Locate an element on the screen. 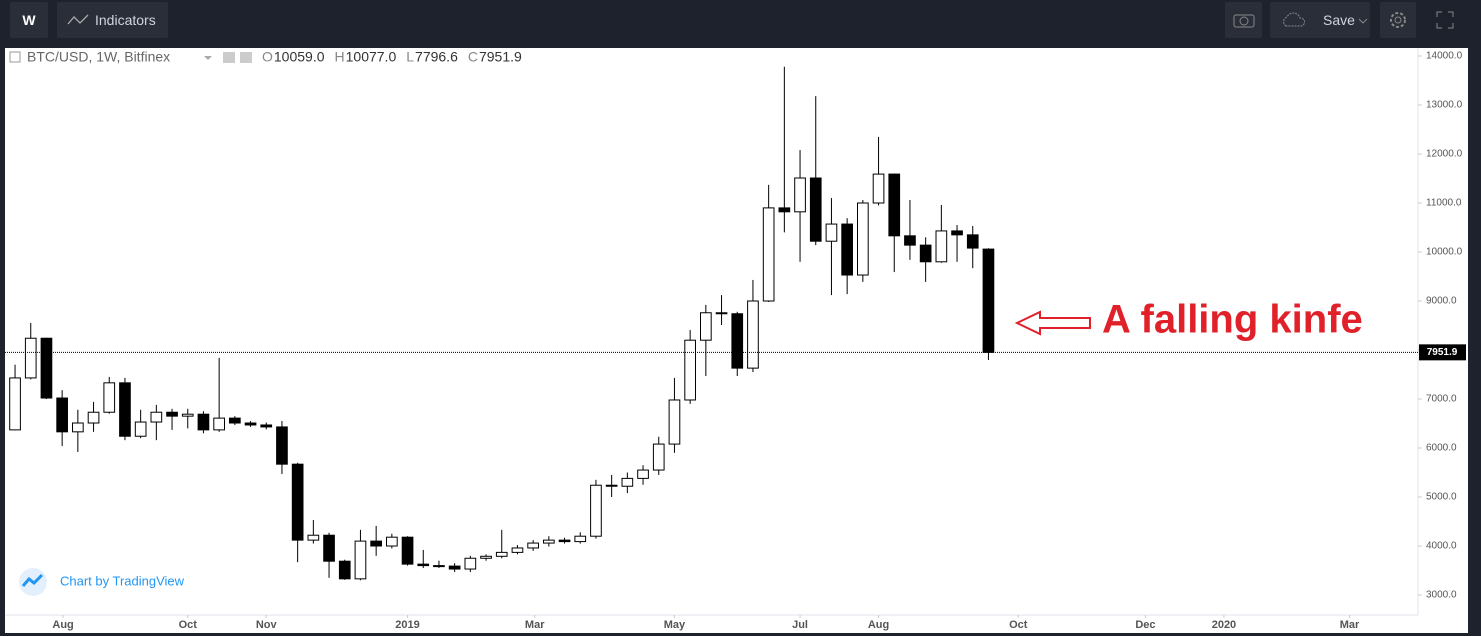 The width and height of the screenshot is (1481, 636). legend-value: 7796.6 is located at coordinates (436, 57).